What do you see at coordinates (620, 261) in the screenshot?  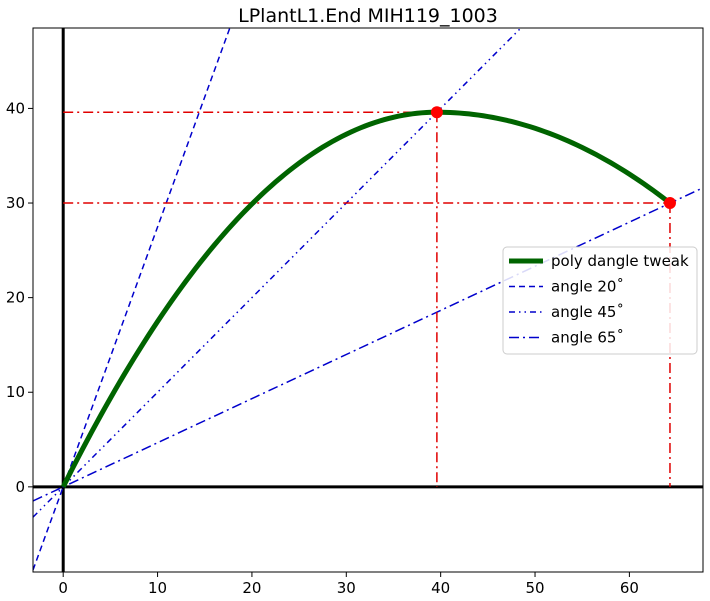 I see `legend-label-1: poly dangle tweak` at bounding box center [620, 261].